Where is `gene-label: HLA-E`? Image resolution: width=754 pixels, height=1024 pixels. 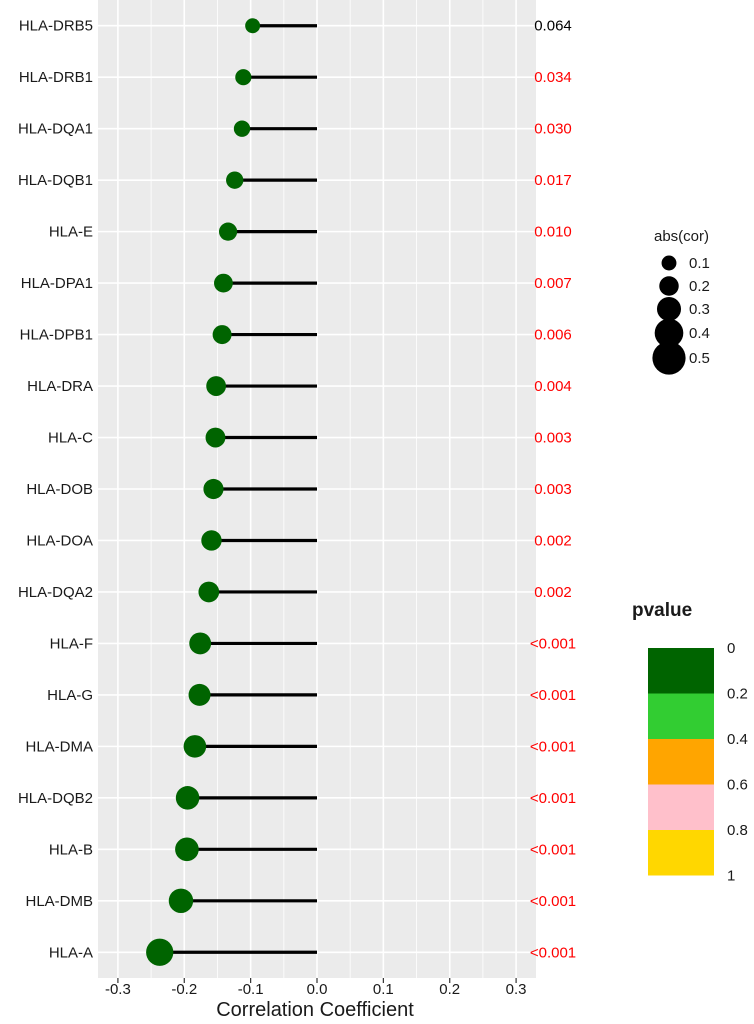 gene-label: HLA-E is located at coordinates (71, 232).